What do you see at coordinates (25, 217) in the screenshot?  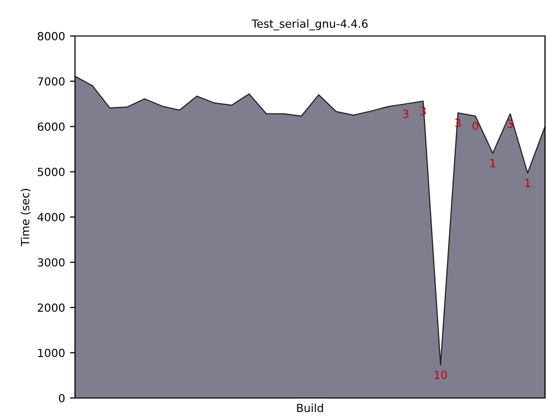 I see `y-axis-title: Time (sec)` at bounding box center [25, 217].